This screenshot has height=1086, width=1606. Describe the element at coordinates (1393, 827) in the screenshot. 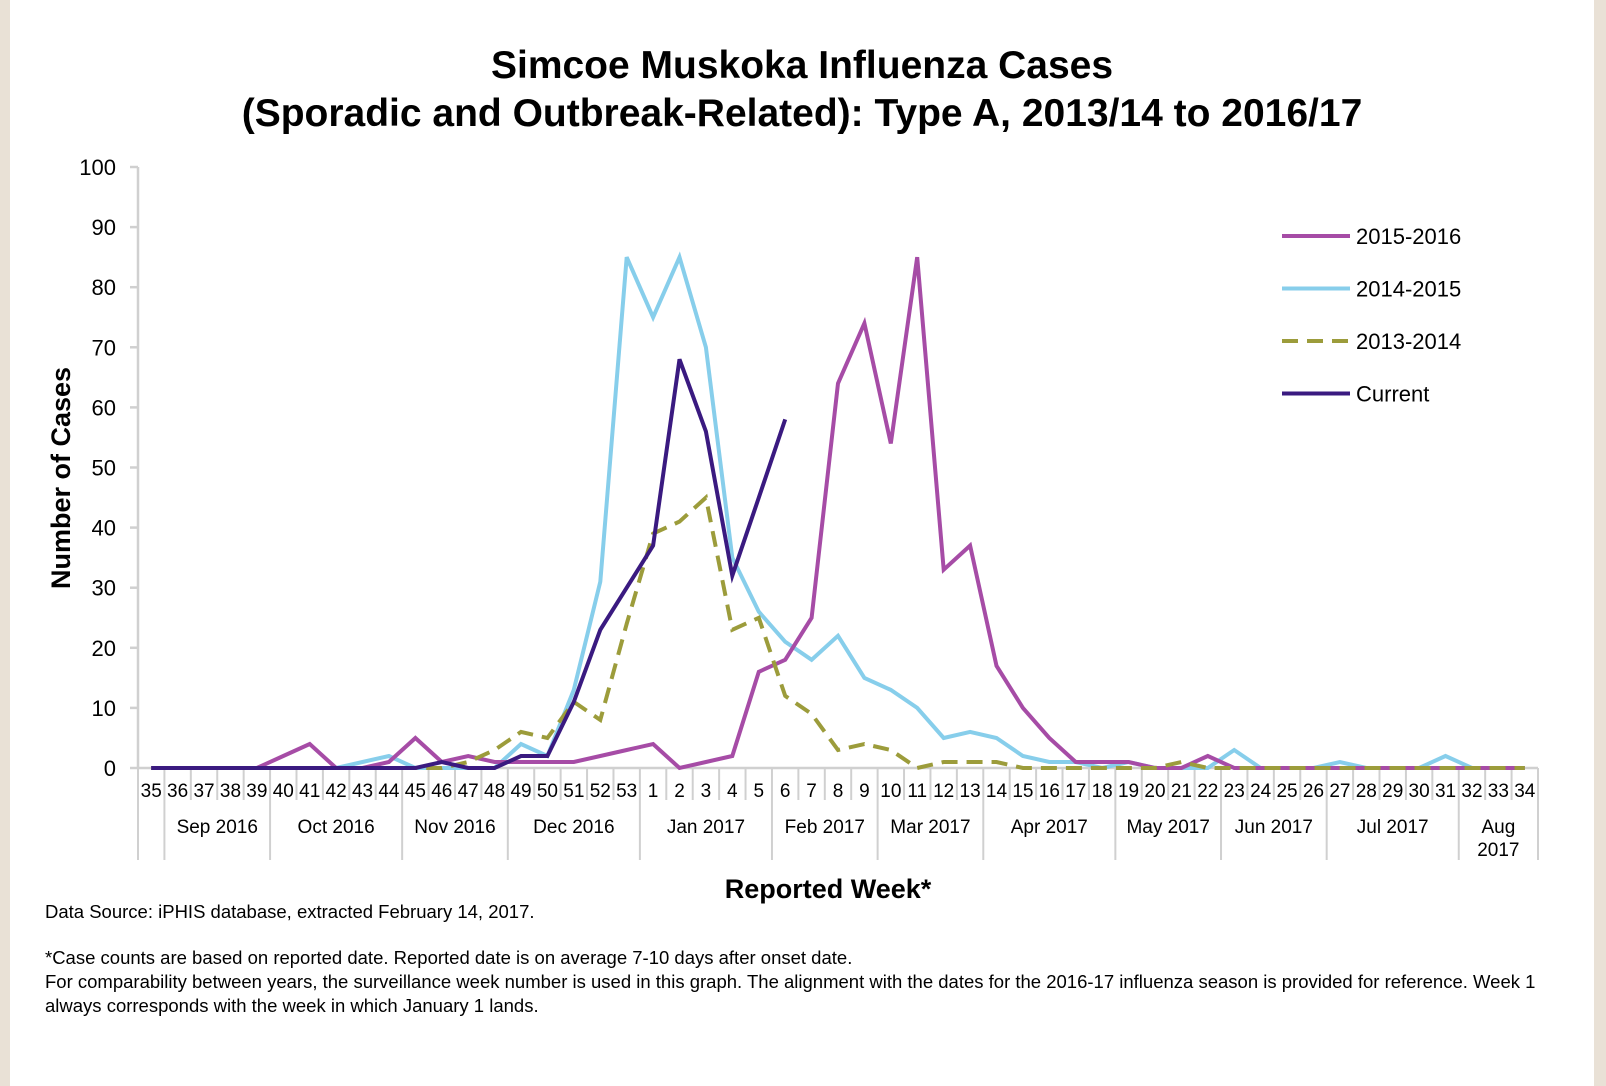

I see `month-label: Jul 2017` at that location.